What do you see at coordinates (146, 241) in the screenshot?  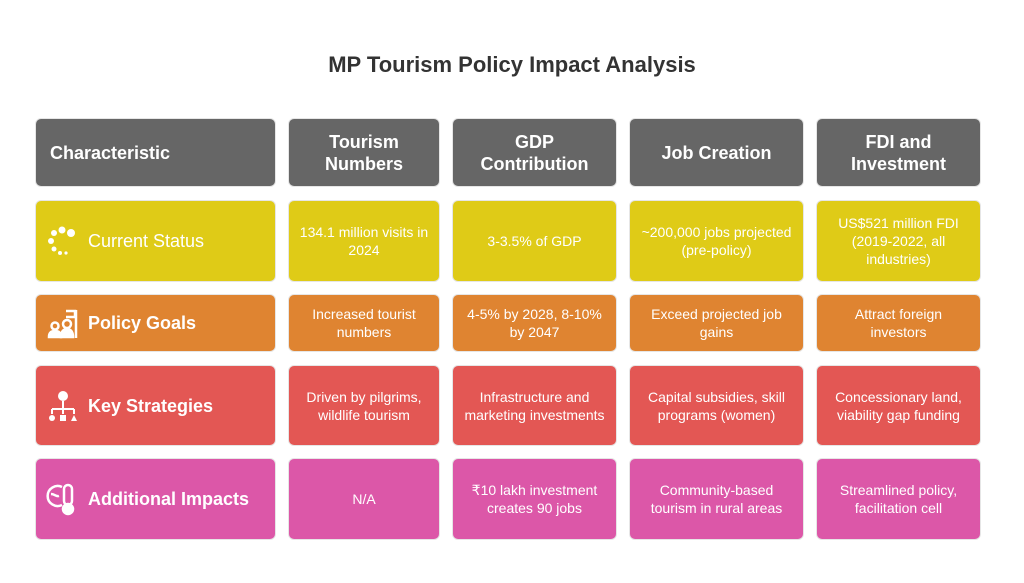 I see `row-label-text: Current Status` at bounding box center [146, 241].